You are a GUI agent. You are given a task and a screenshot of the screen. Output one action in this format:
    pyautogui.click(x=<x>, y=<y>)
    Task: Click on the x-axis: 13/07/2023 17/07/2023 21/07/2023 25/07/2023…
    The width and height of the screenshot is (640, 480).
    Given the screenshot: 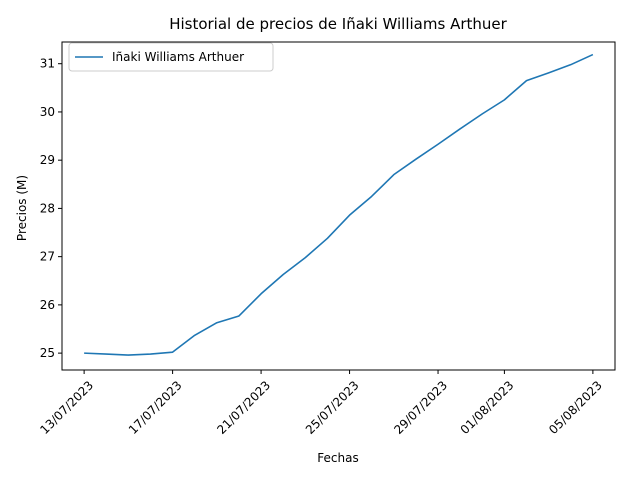 What is the action you would take?
    pyautogui.click(x=321, y=403)
    